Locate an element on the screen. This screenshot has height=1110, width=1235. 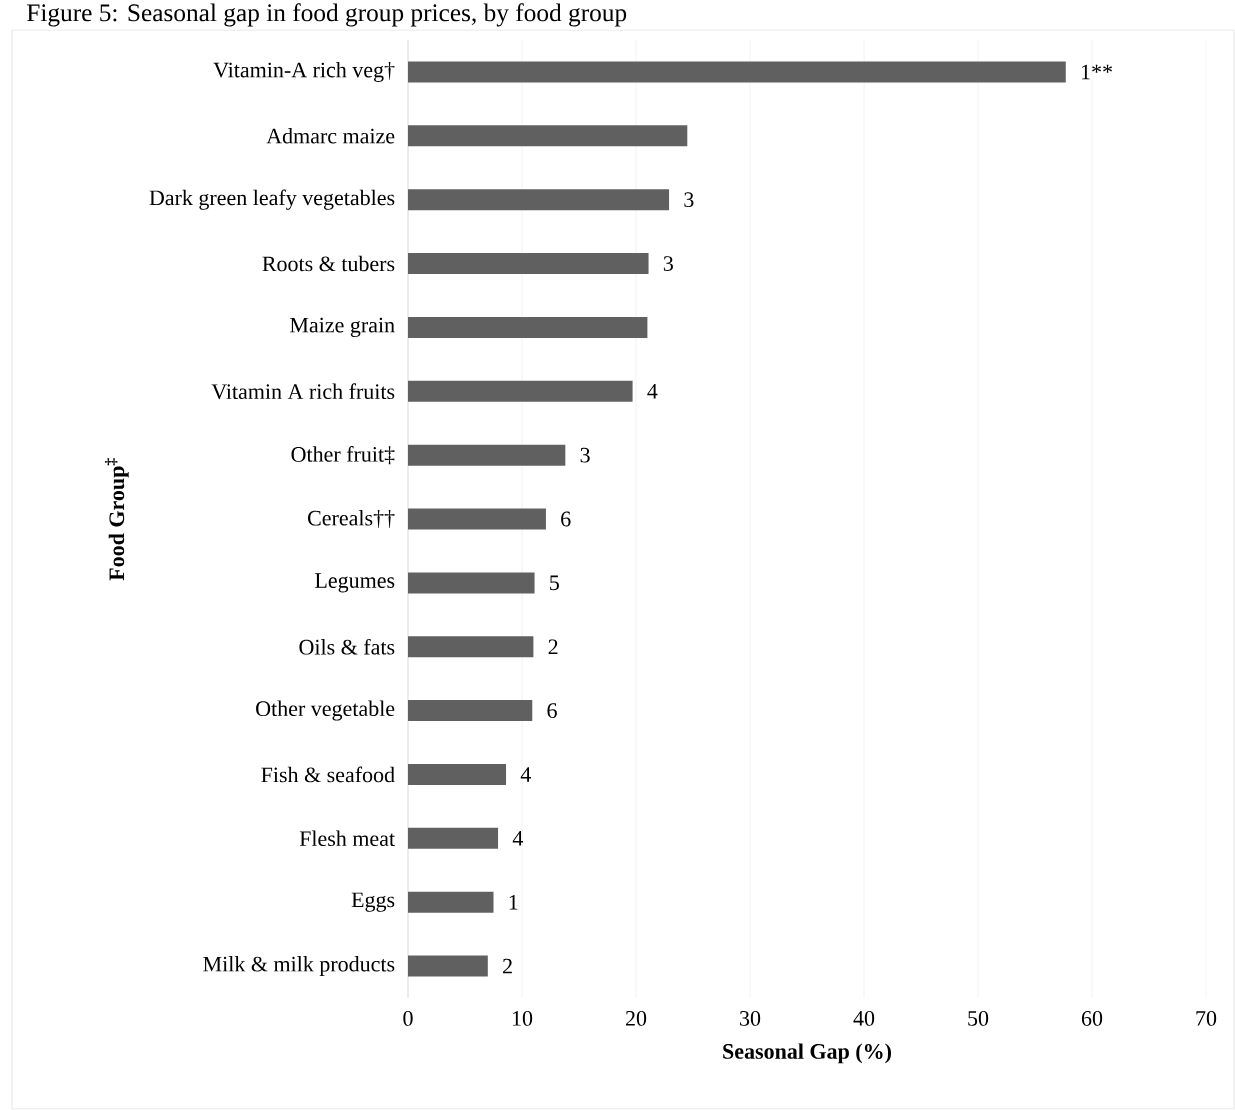
x-tick-label: 60 is located at coordinates (1092, 1018).